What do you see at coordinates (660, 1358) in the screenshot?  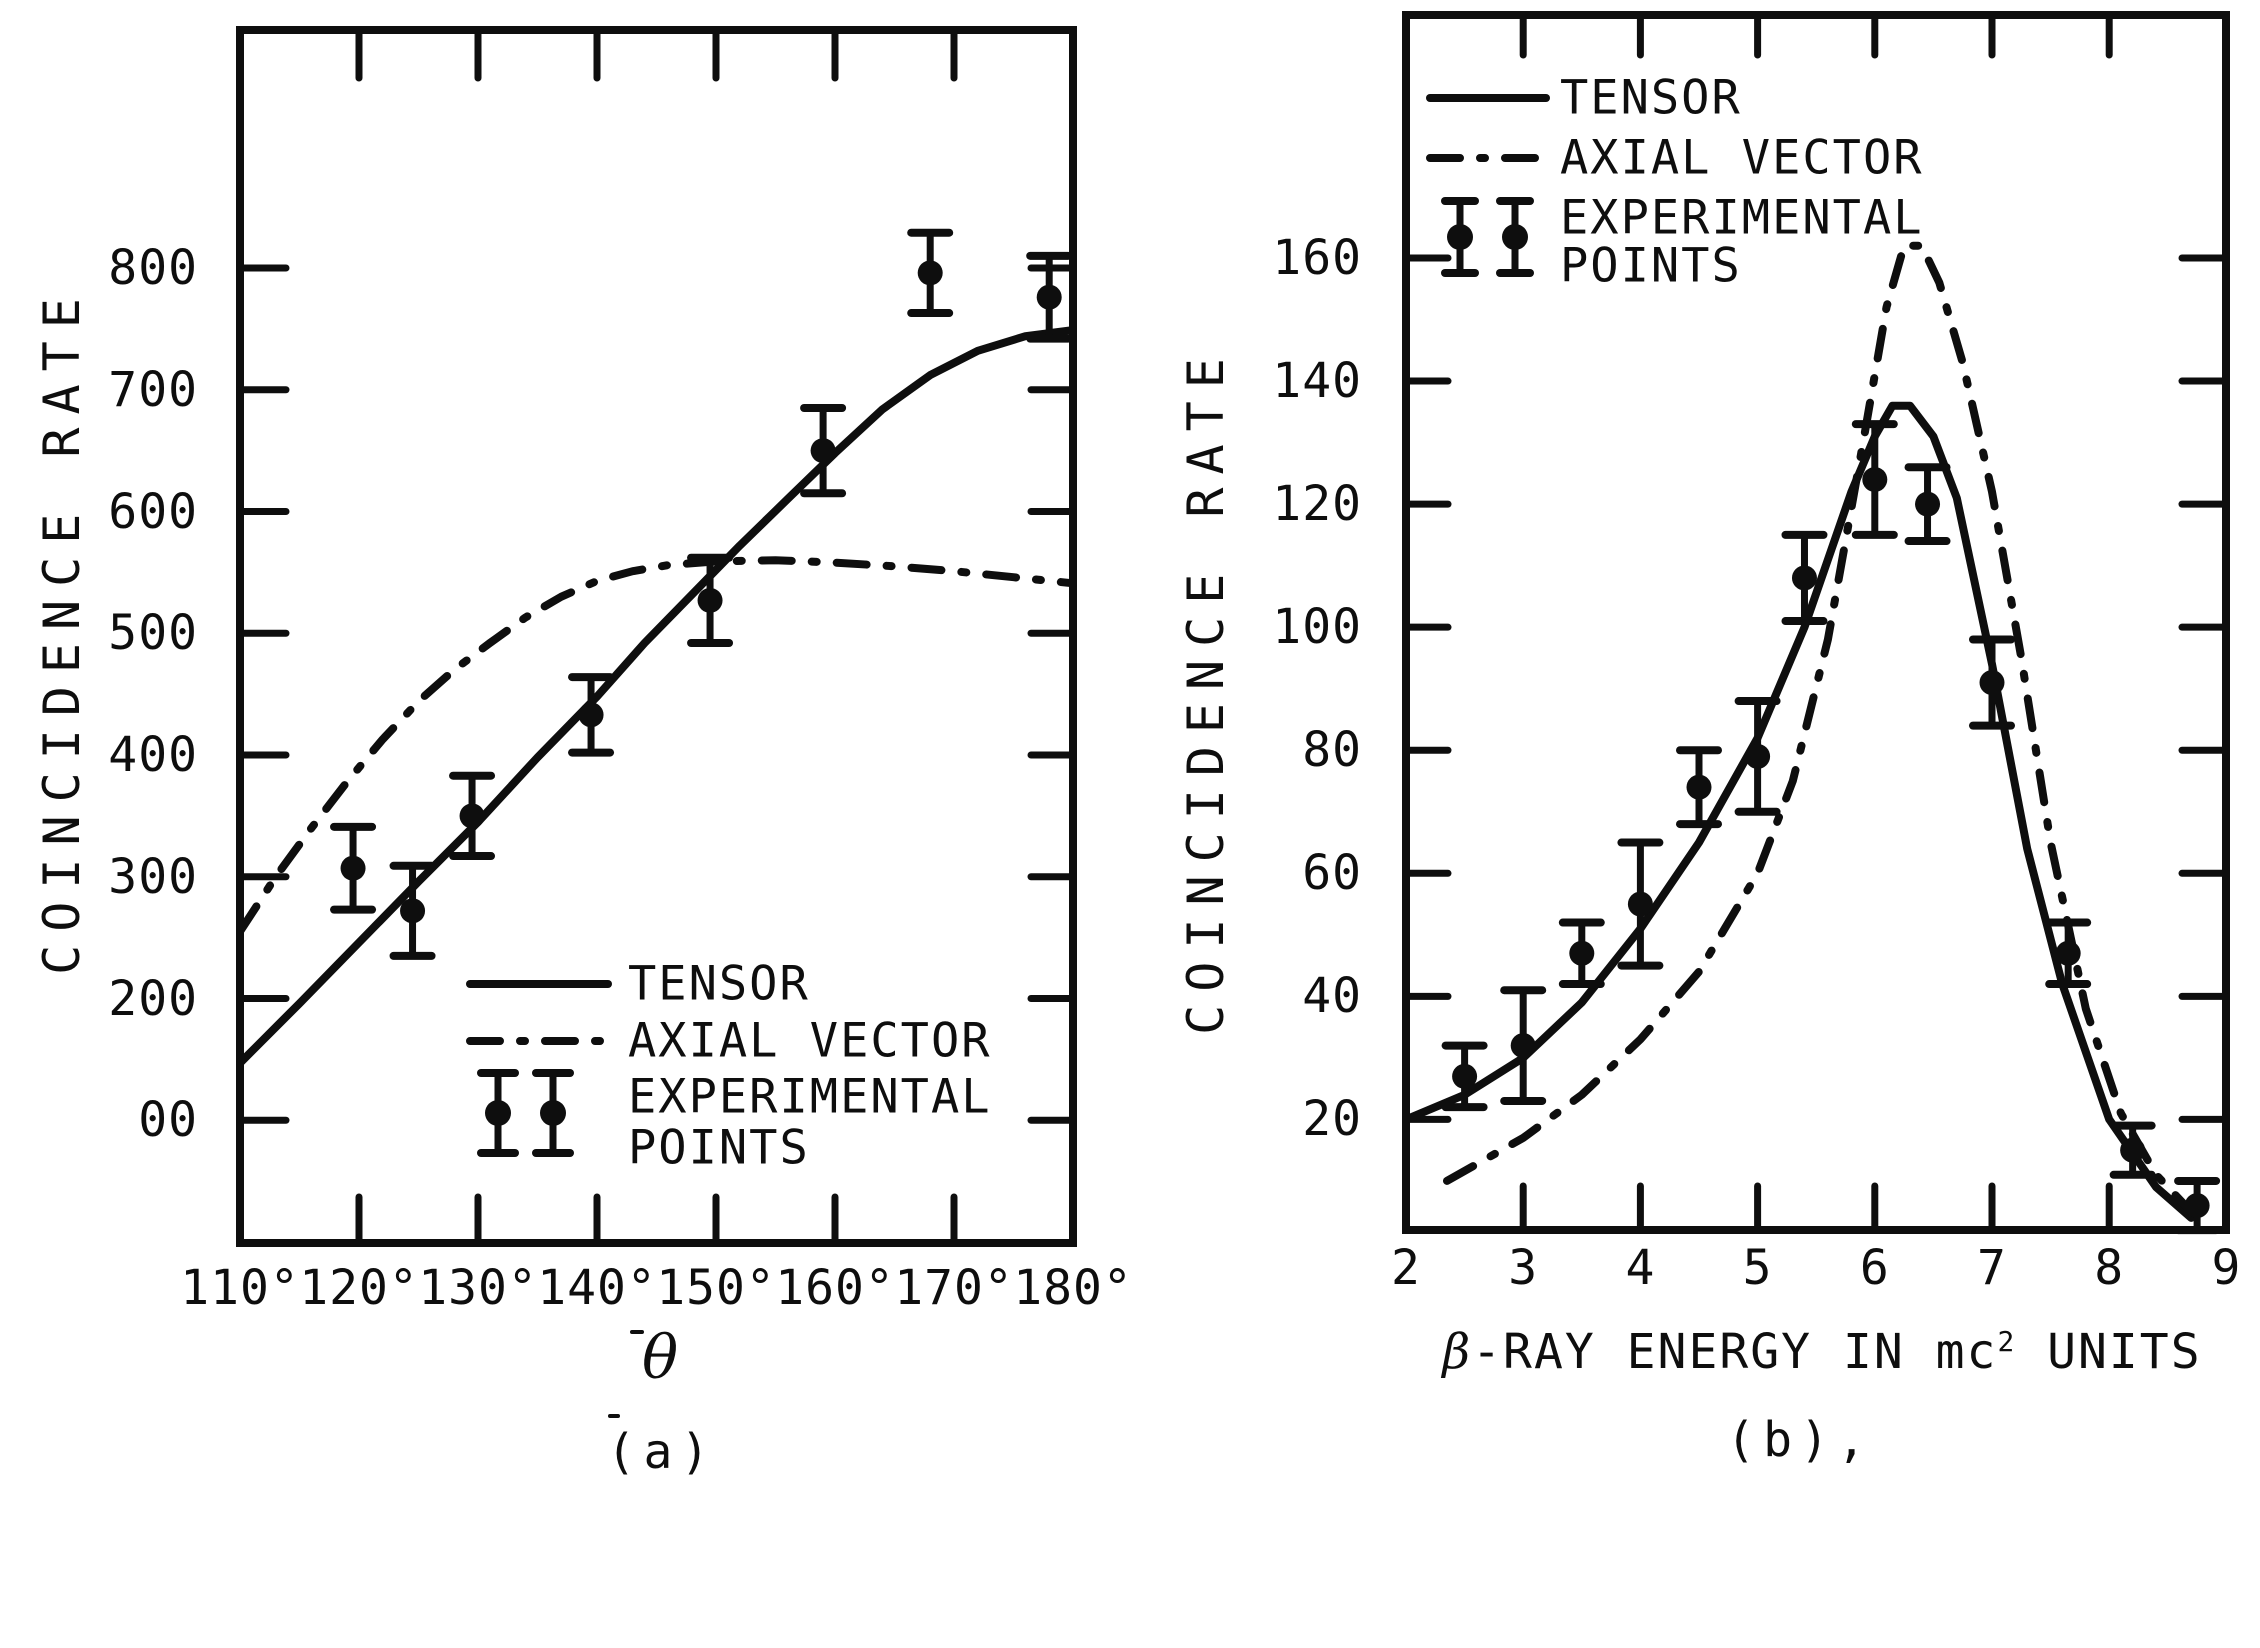 I see `x-axis-label-a-theta: θ` at bounding box center [660, 1358].